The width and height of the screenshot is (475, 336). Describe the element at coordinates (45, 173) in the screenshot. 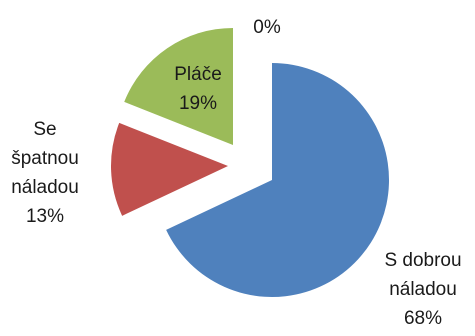

I see `slice-label: Se špatnou náladou 13%` at that location.